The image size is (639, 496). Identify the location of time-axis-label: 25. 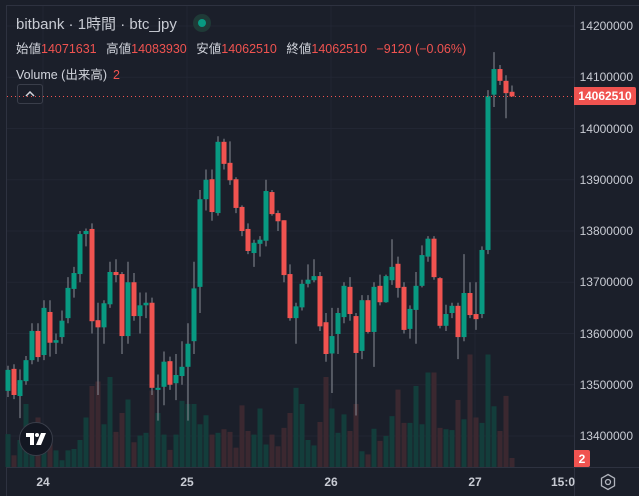
(187, 482).